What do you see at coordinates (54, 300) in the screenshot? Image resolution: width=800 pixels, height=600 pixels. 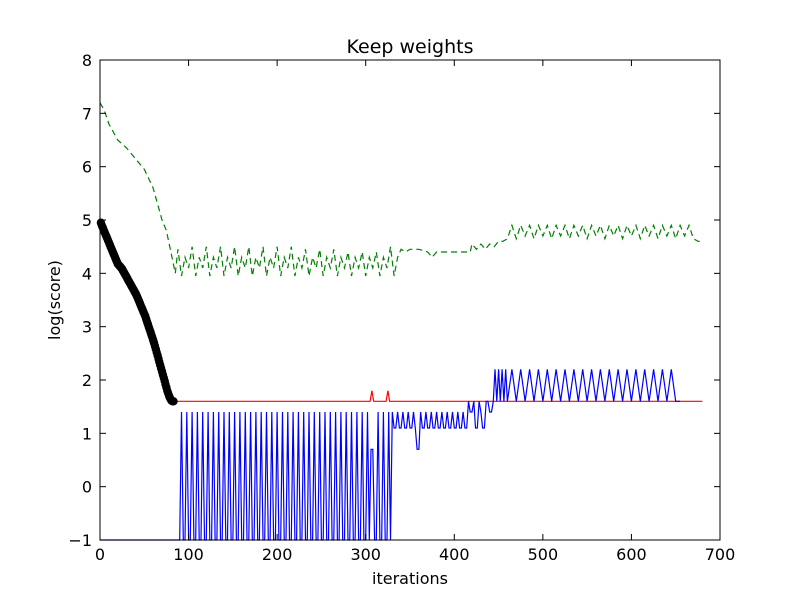 I see `y-axis-label: log(score)` at bounding box center [54, 300].